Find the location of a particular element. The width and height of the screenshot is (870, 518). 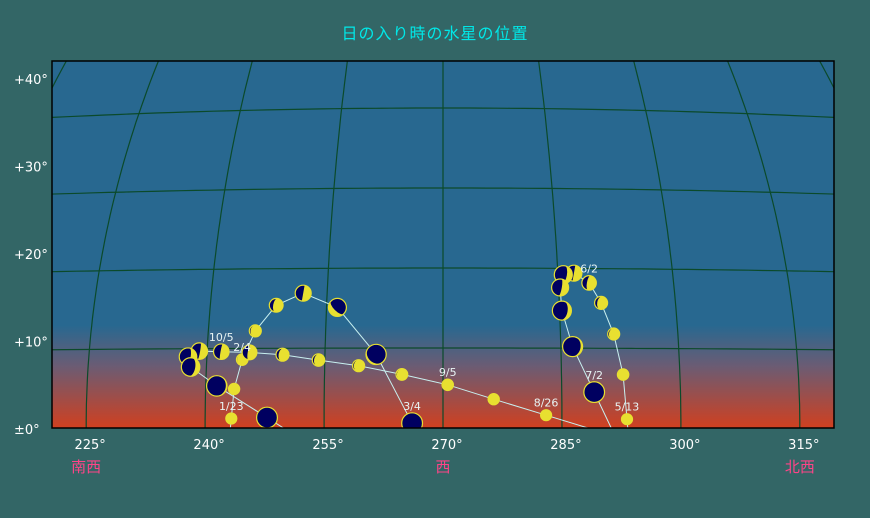

direction-label: 南西 is located at coordinates (86, 467).